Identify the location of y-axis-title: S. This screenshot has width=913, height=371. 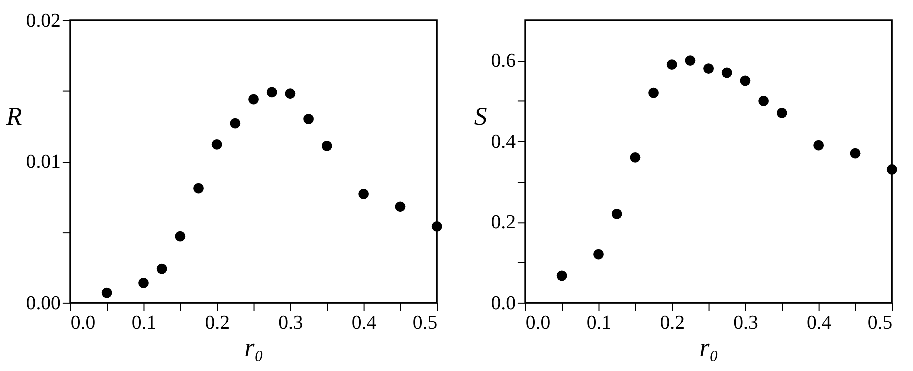
(481, 117).